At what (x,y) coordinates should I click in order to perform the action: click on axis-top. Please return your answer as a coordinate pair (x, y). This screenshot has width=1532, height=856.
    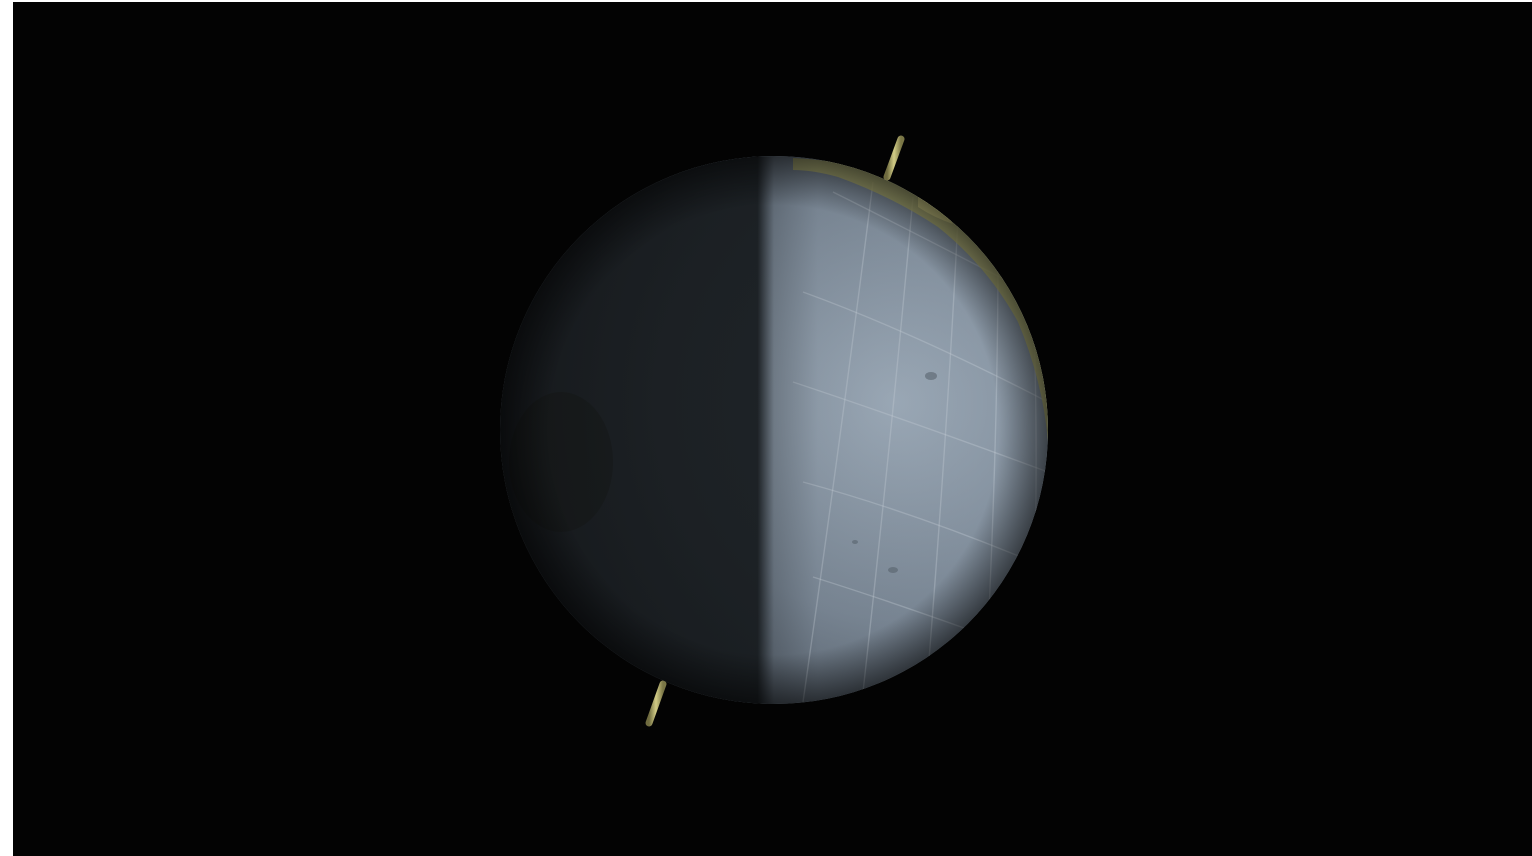
    Looking at the image, I should click on (894, 158).